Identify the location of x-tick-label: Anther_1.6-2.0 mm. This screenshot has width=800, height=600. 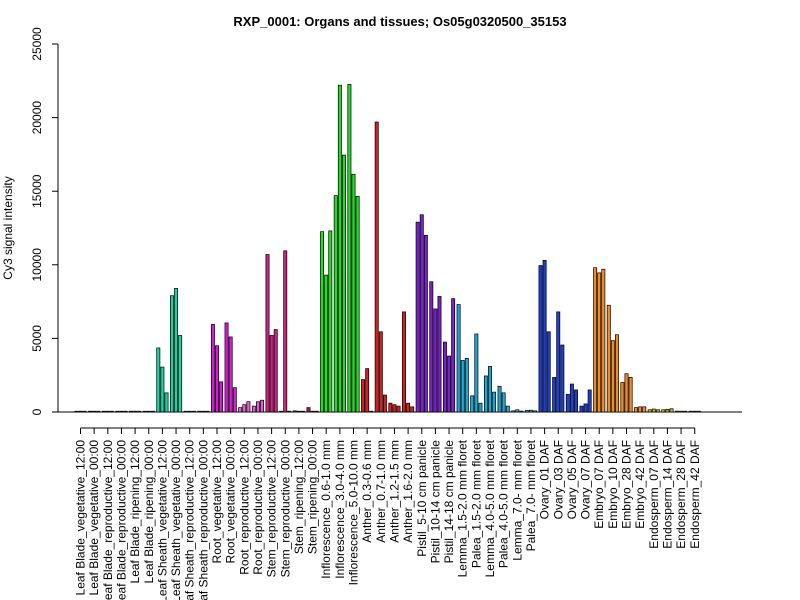
(408, 491).